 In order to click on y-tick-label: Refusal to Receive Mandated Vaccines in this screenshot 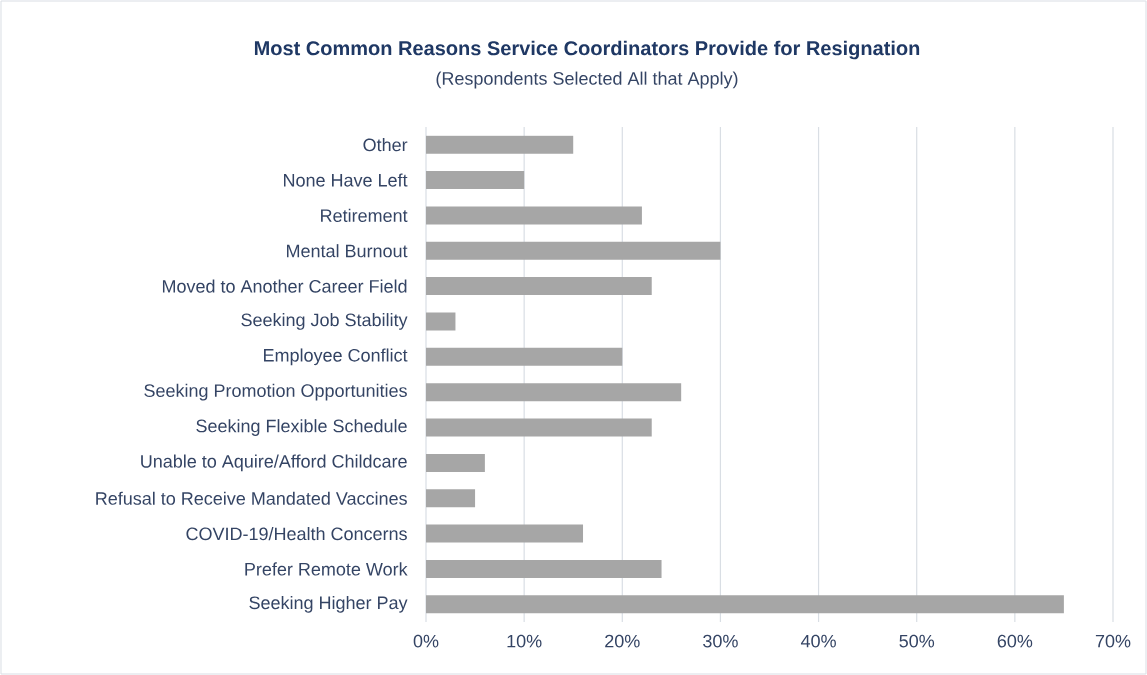, I will do `click(251, 498)`.